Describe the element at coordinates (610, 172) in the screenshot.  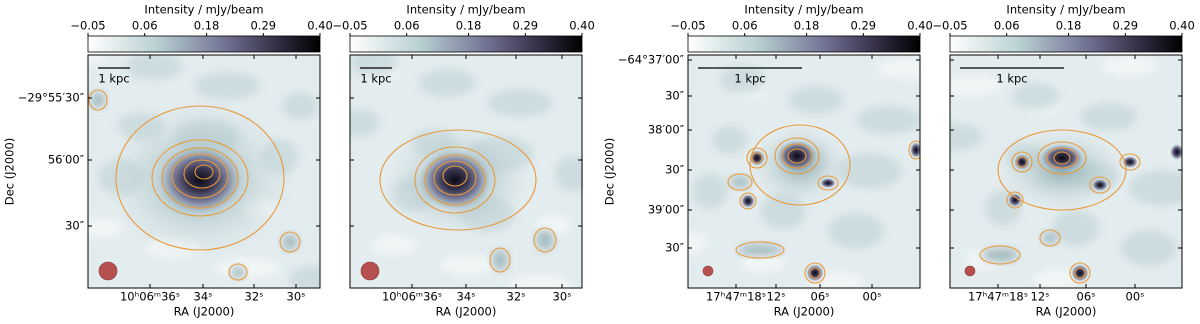
I see `y-axis-label: Dec (J2000)` at that location.